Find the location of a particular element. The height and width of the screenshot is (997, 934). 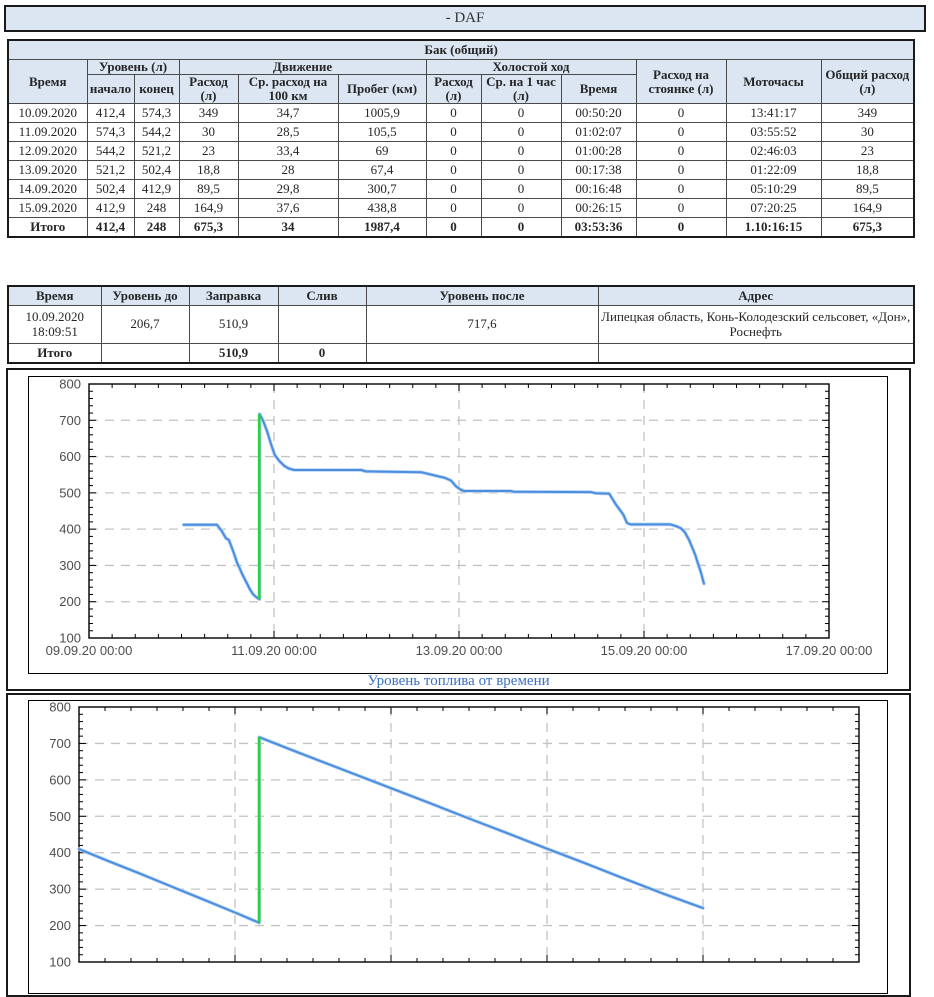

cell: 00:50:20 is located at coordinates (598, 113).